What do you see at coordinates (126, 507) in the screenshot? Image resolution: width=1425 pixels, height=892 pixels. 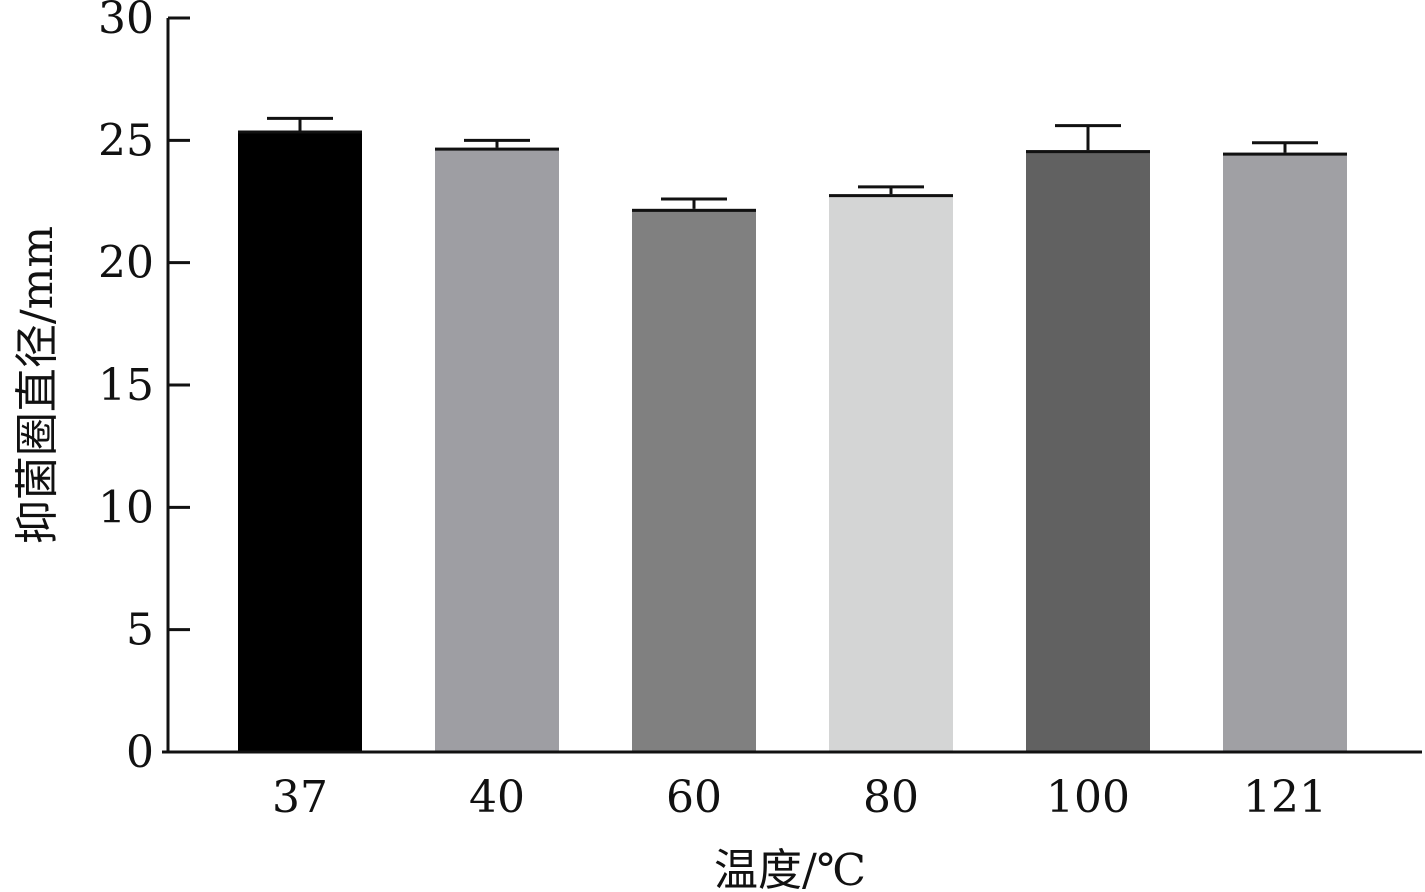 I see `y-tick-label-10: 10` at bounding box center [126, 507].